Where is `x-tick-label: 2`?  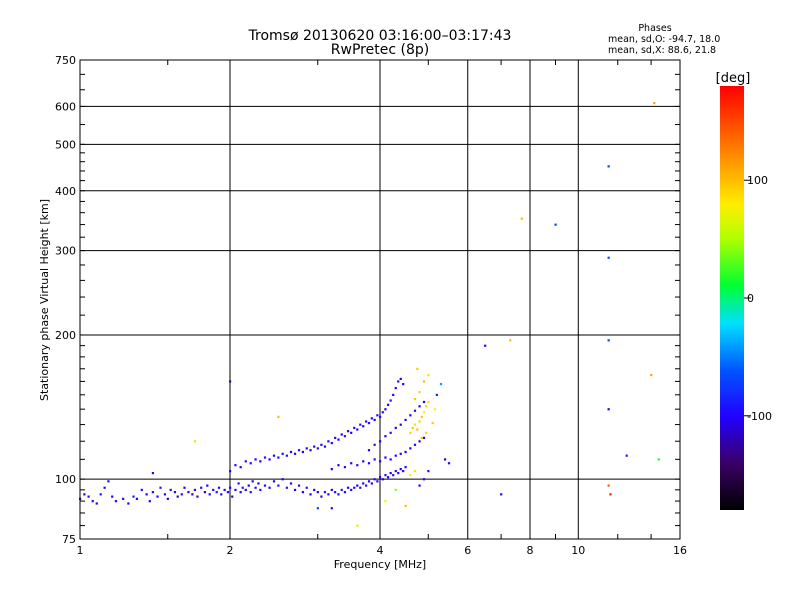
x-tick-label: 2 is located at coordinates (230, 550).